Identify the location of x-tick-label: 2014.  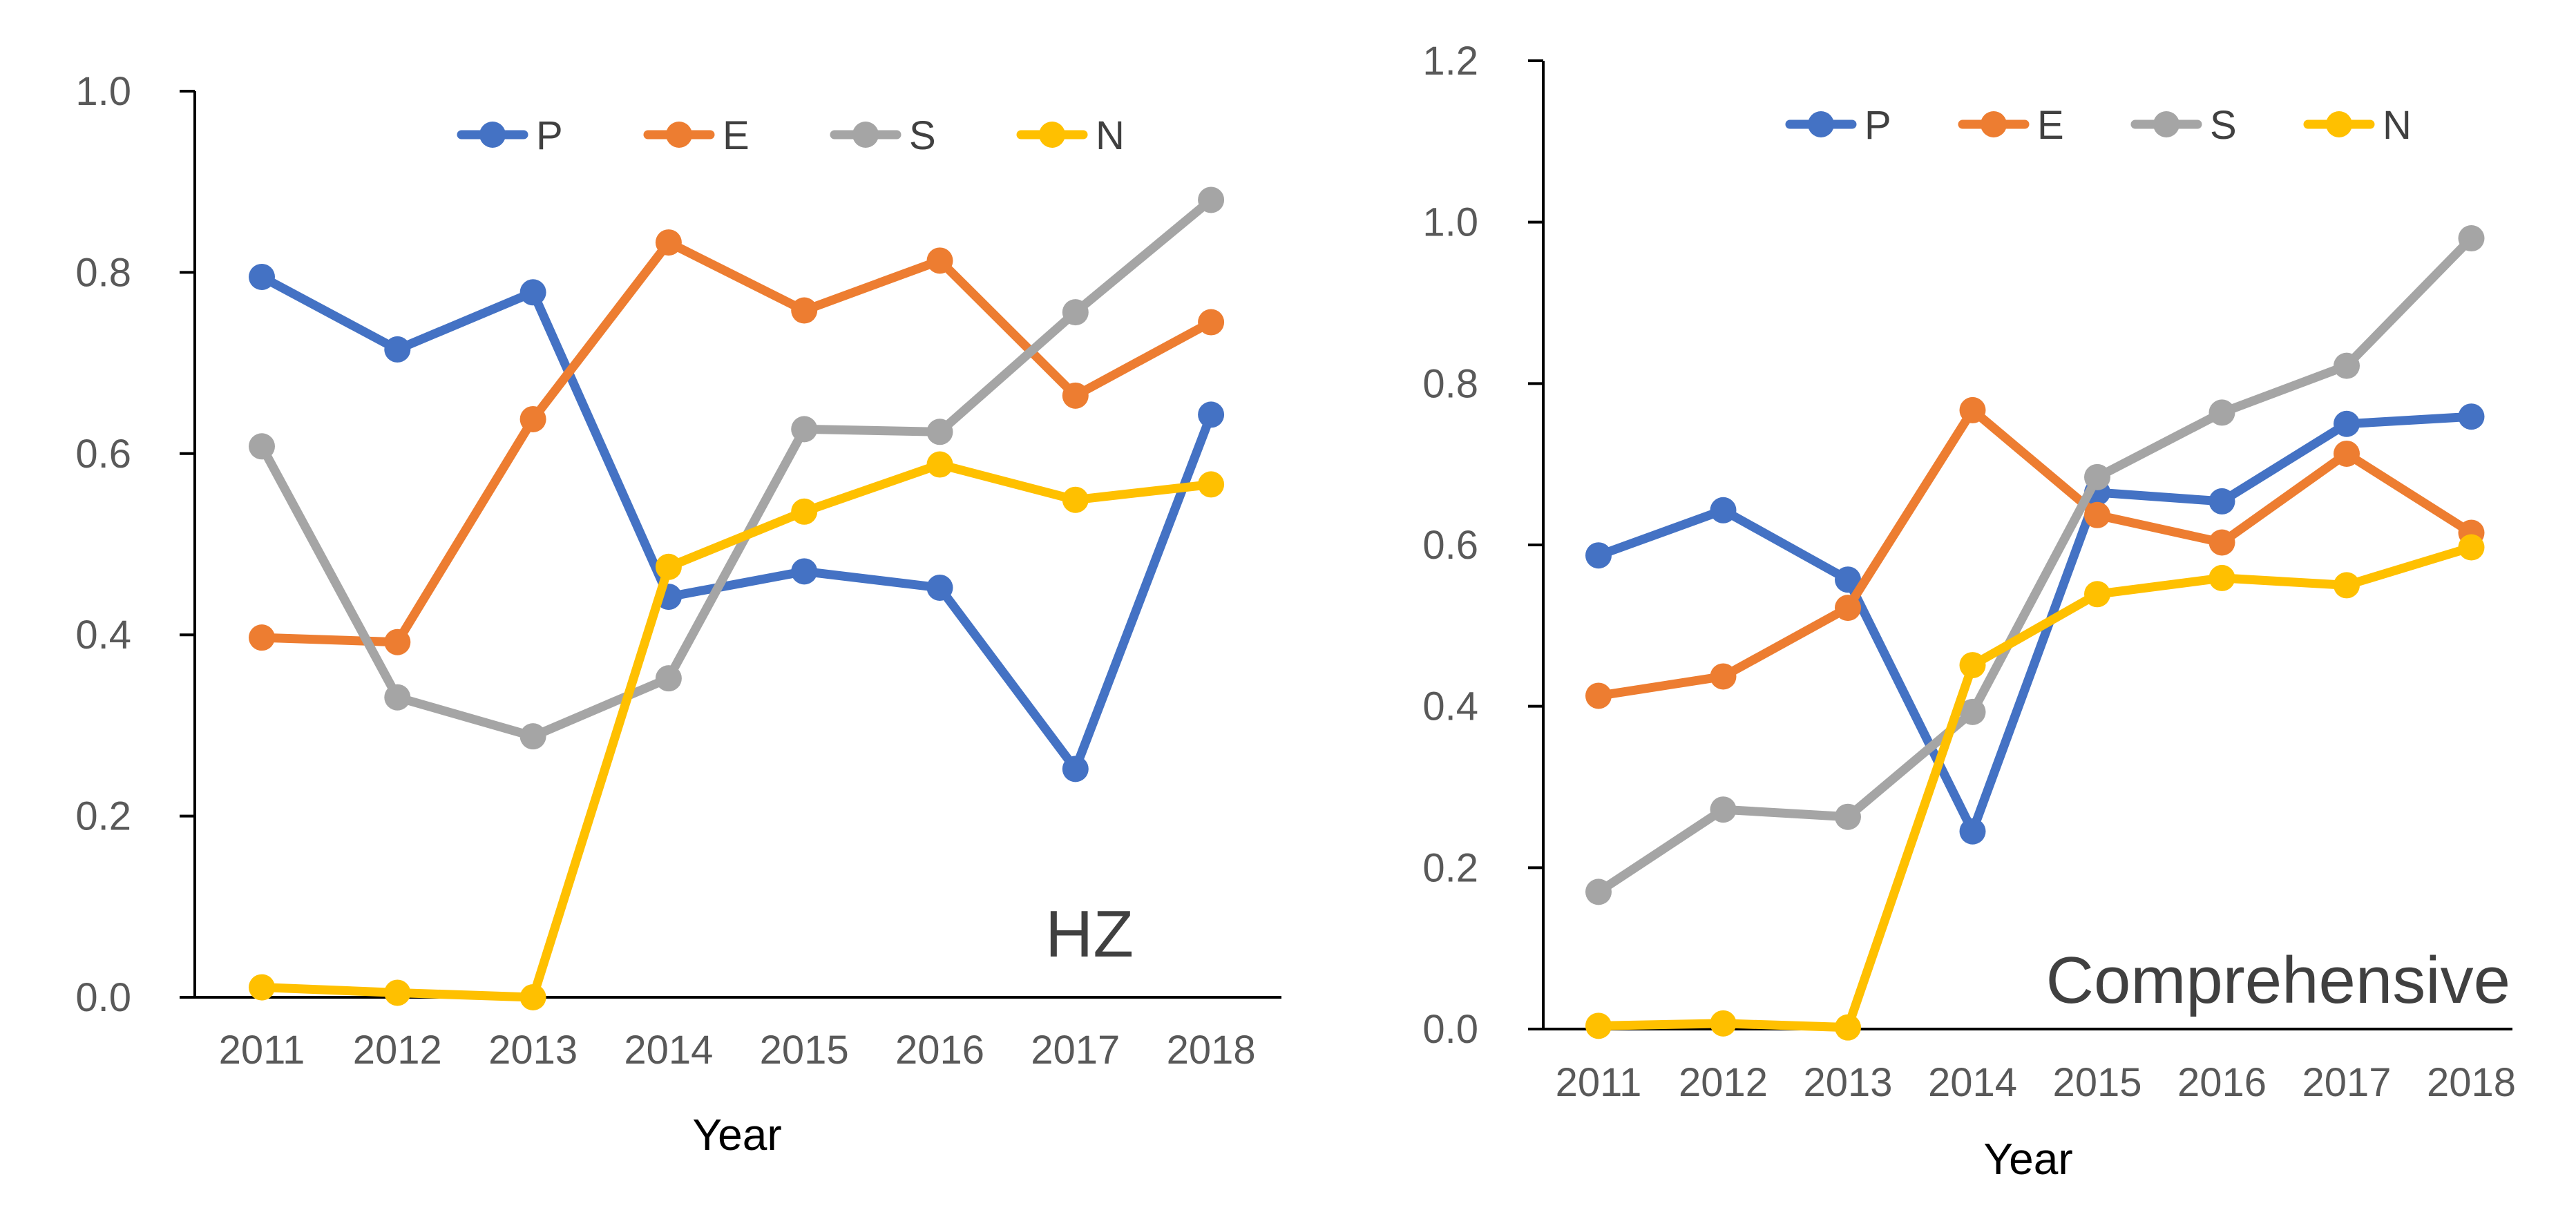
(1972, 1082).